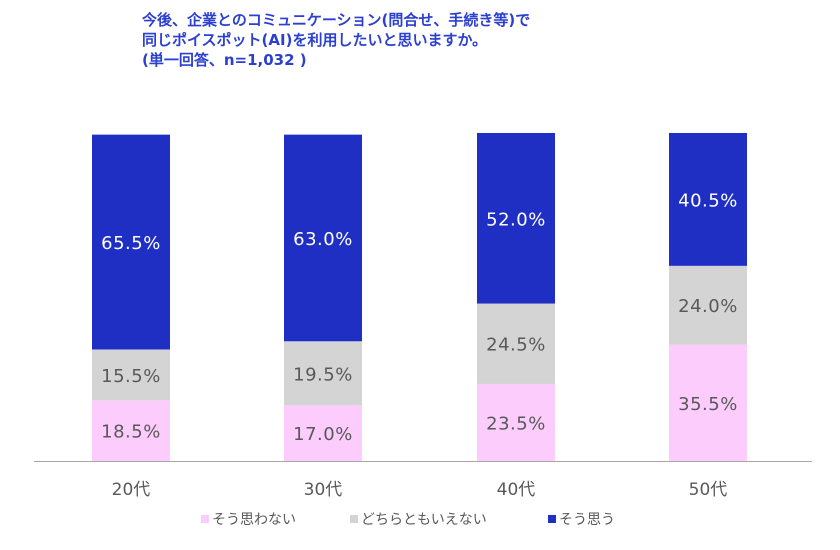 This screenshot has width=840, height=550. I want to click on data-label: 15.5%, so click(131, 376).